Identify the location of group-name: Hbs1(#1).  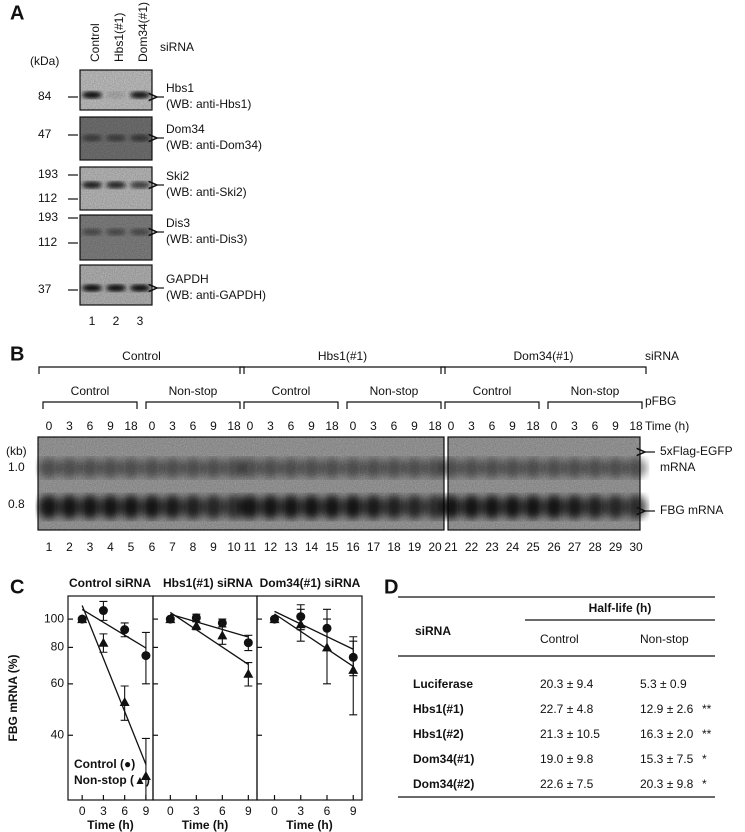
(342, 356).